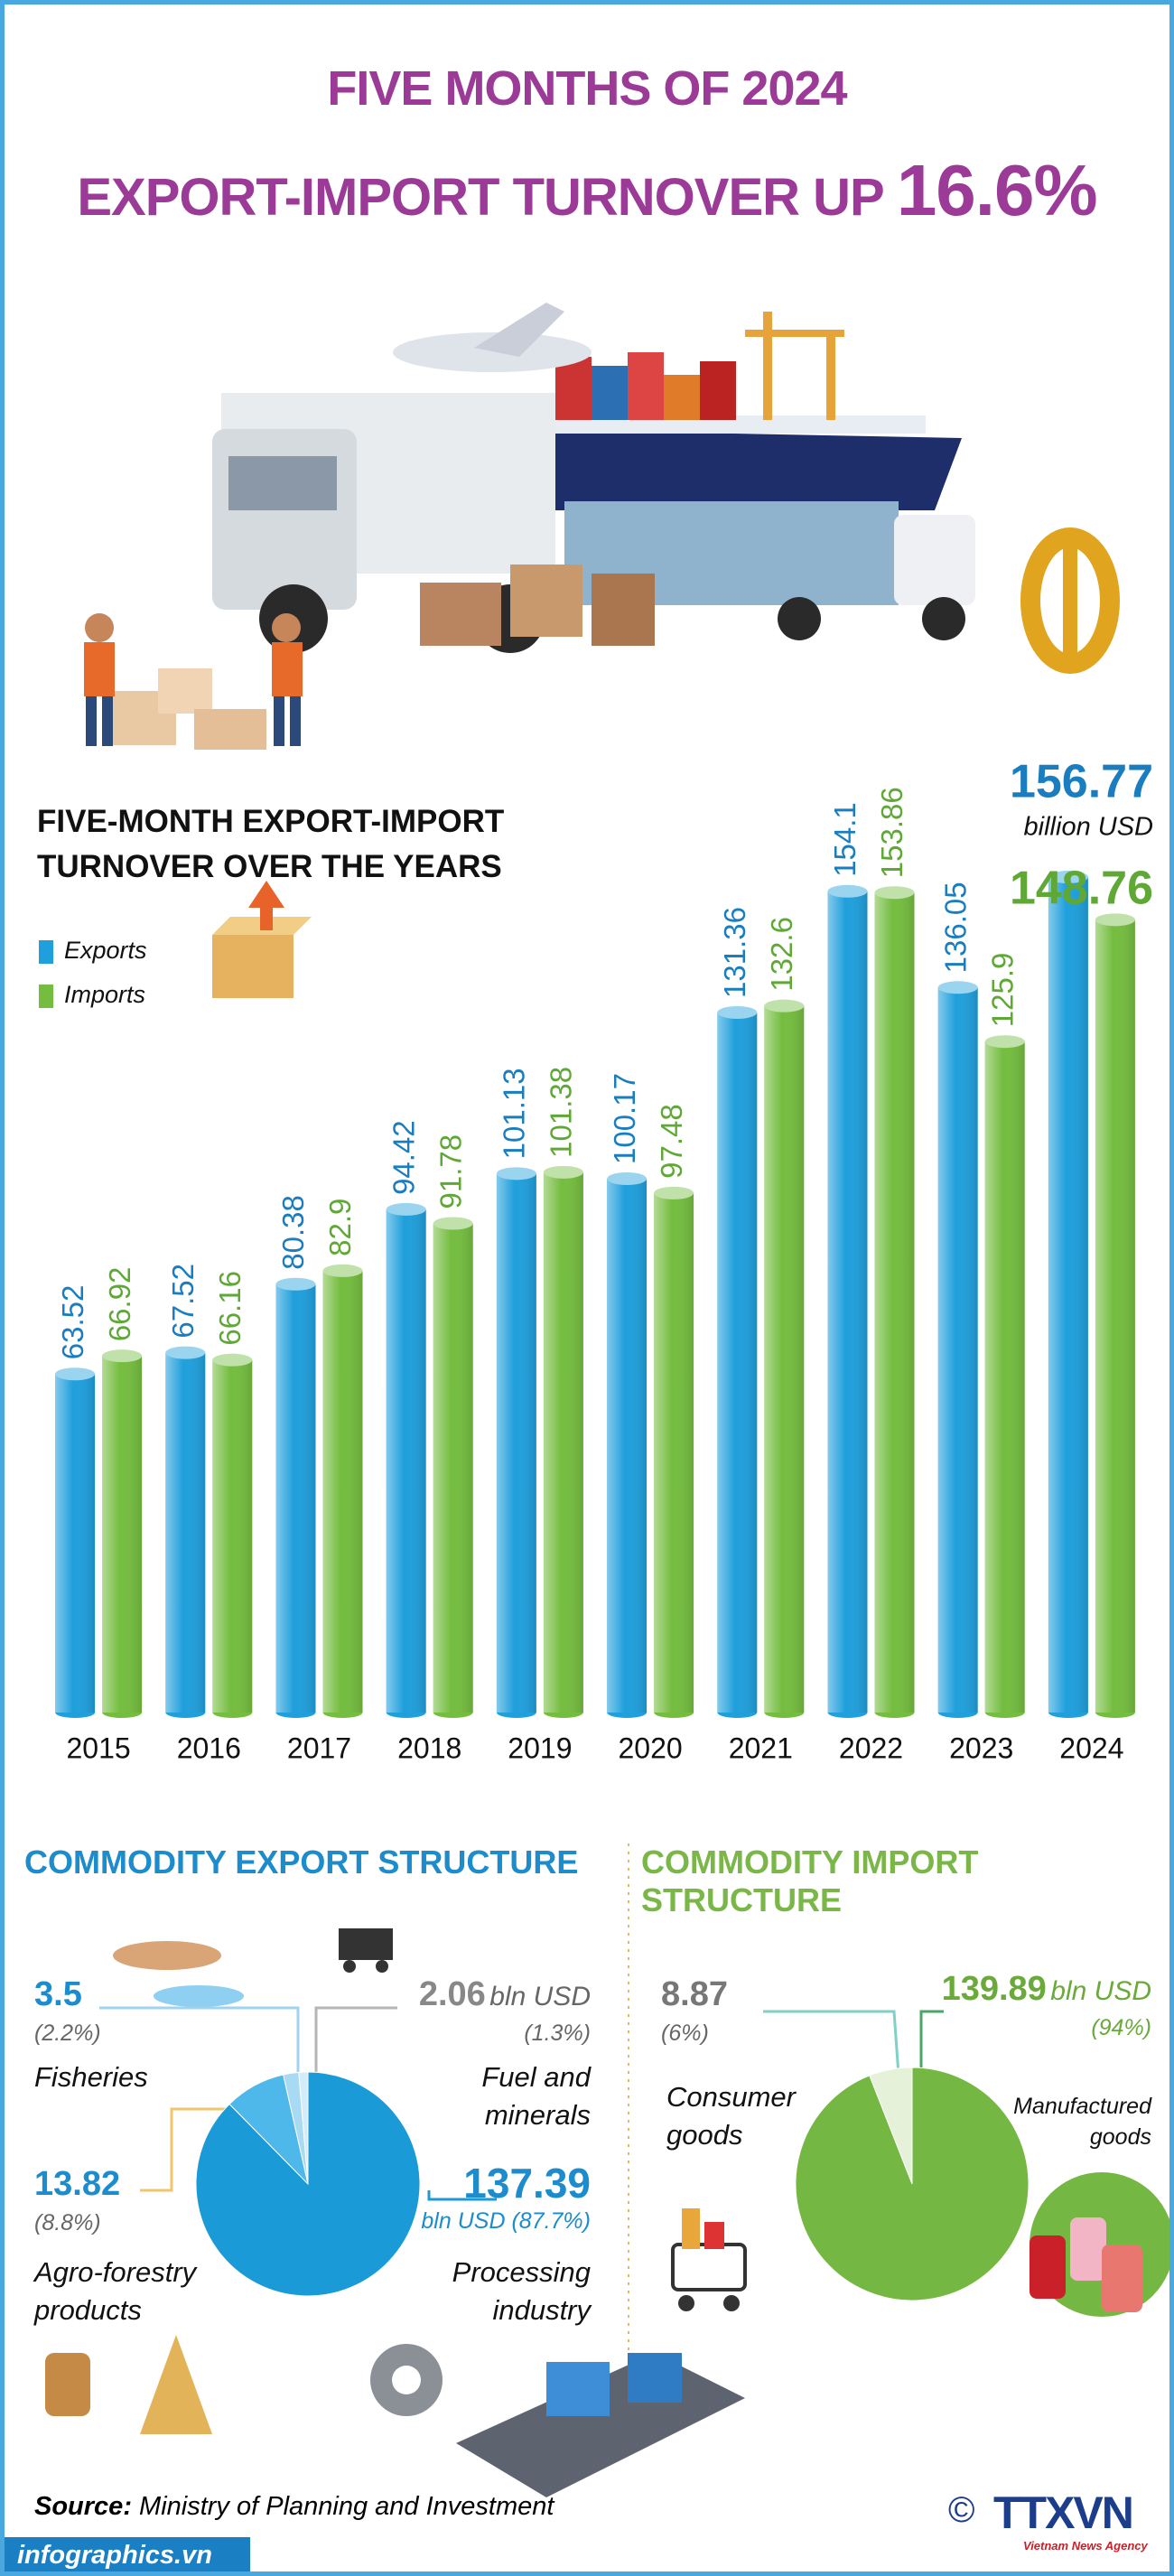  I want to click on value-label: 66.92, so click(119, 1305).